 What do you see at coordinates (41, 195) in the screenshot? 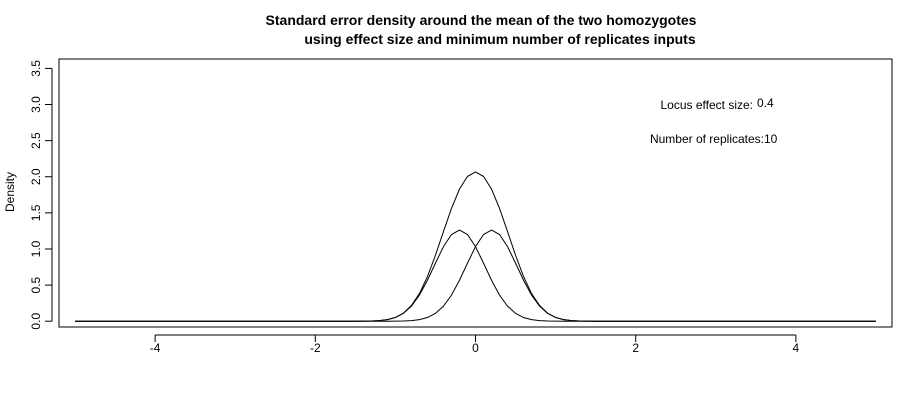
I see `y-axis: 0.0 0.5 1.0 1.5 2.0 2.5 3.0 3.5` at bounding box center [41, 195].